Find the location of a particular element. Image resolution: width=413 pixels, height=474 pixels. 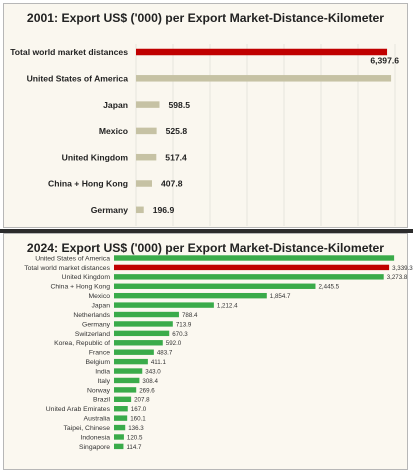

category-label: Taipei, Chinese is located at coordinates (87, 428).